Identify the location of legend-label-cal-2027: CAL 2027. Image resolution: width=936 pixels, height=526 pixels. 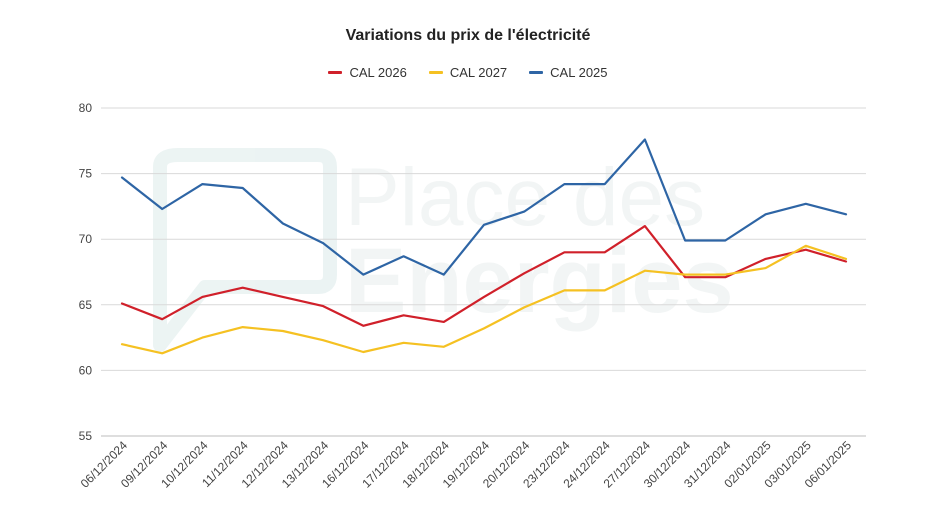
(478, 72).